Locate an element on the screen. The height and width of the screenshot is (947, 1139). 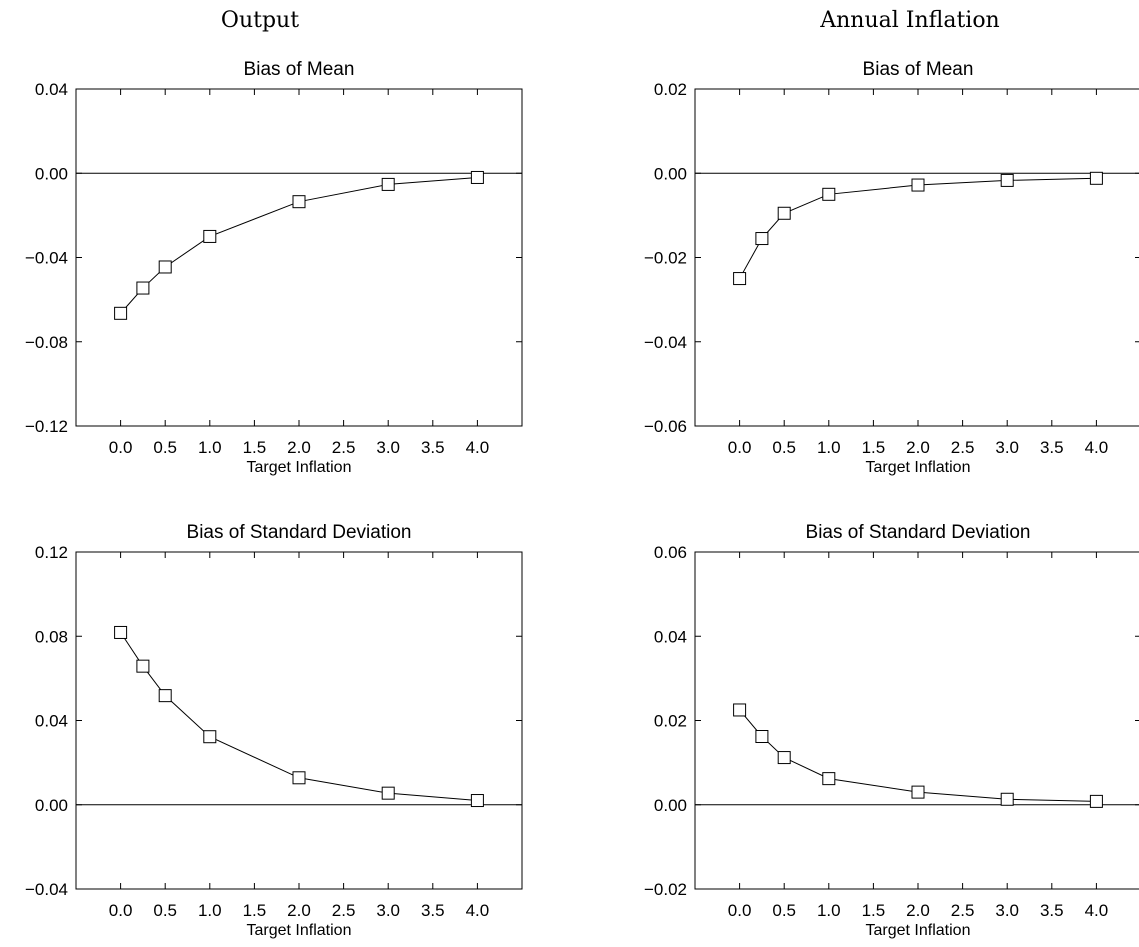
output-bias-mean-y-tick-label: 0.00 is located at coordinates (51, 173).